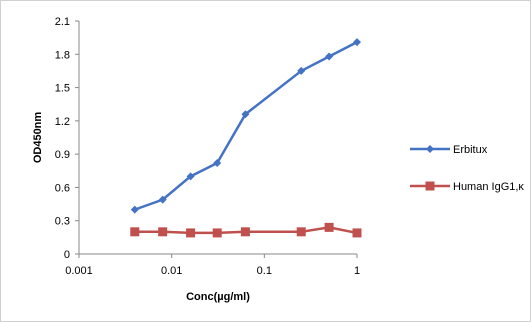  Describe the element at coordinates (38, 138) in the screenshot. I see `y-axis-title: OD450nm` at that location.